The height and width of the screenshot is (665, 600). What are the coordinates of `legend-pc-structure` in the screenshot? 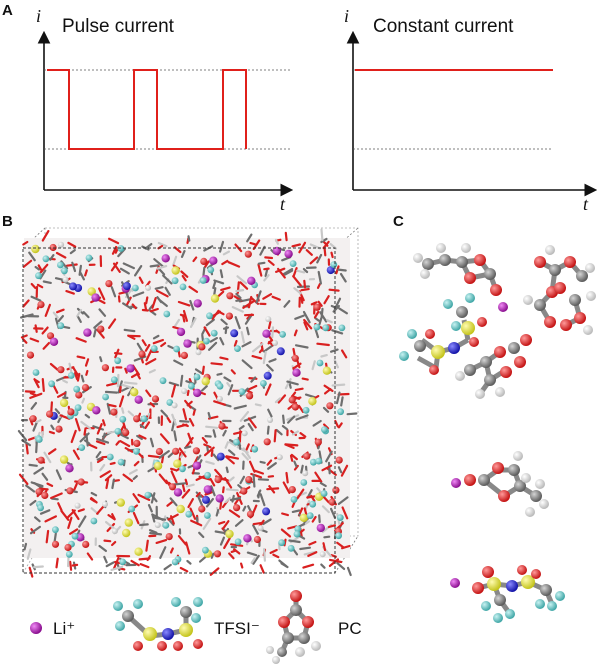 It's located at (293, 627).